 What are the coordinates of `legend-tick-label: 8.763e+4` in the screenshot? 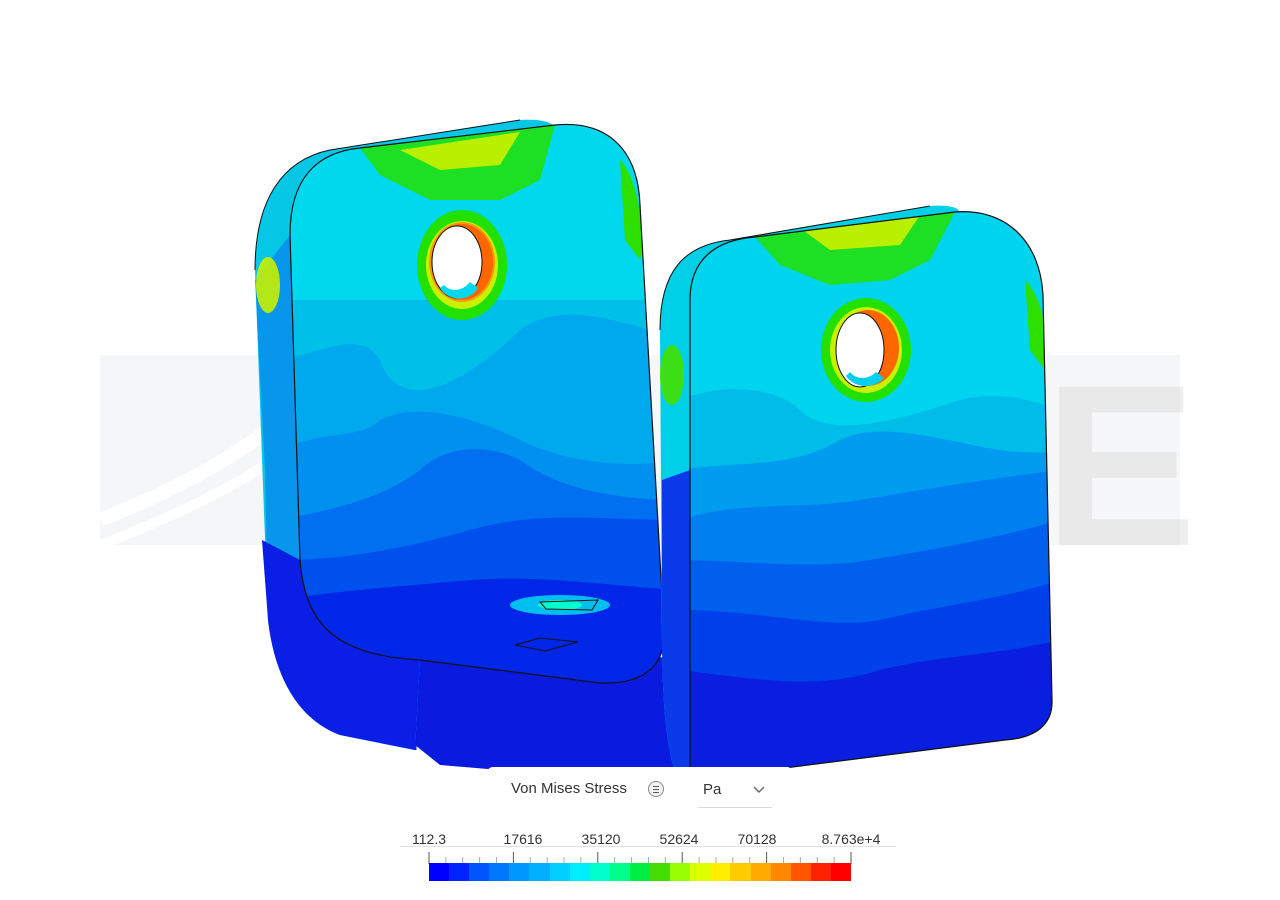 It's located at (851, 839).